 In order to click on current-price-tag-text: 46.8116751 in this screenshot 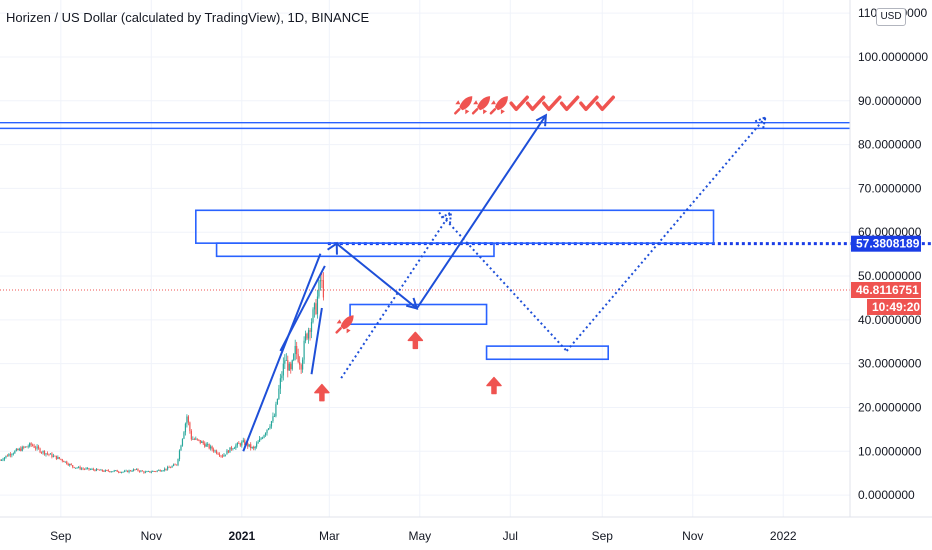, I will do `click(887, 290)`.